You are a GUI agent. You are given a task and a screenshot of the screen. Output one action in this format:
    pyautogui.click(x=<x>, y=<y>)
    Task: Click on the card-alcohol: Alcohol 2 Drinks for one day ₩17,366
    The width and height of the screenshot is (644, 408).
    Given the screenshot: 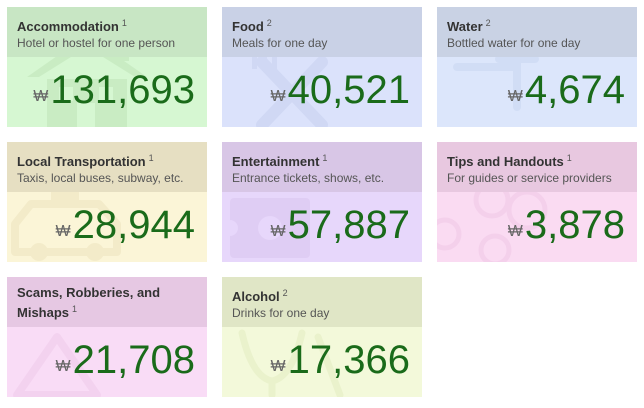 What is the action you would take?
    pyautogui.click(x=322, y=337)
    